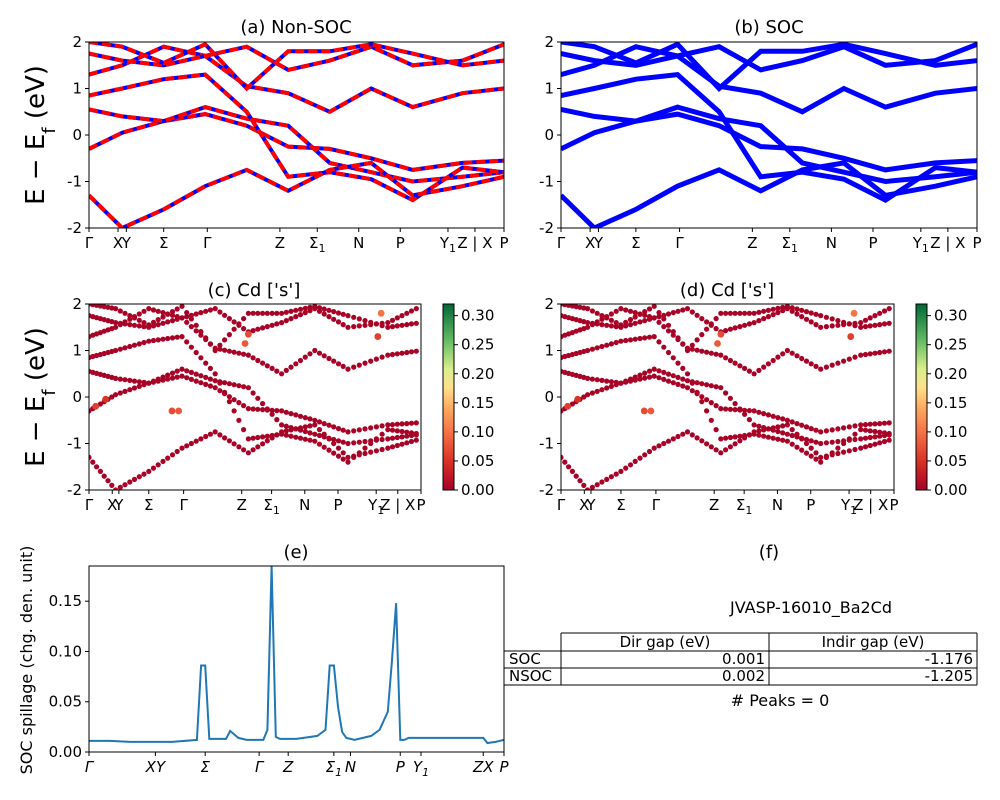 This screenshot has height=800, width=1000. Describe the element at coordinates (296, 659) in the screenshot. I see `panel-e-frame` at that location.